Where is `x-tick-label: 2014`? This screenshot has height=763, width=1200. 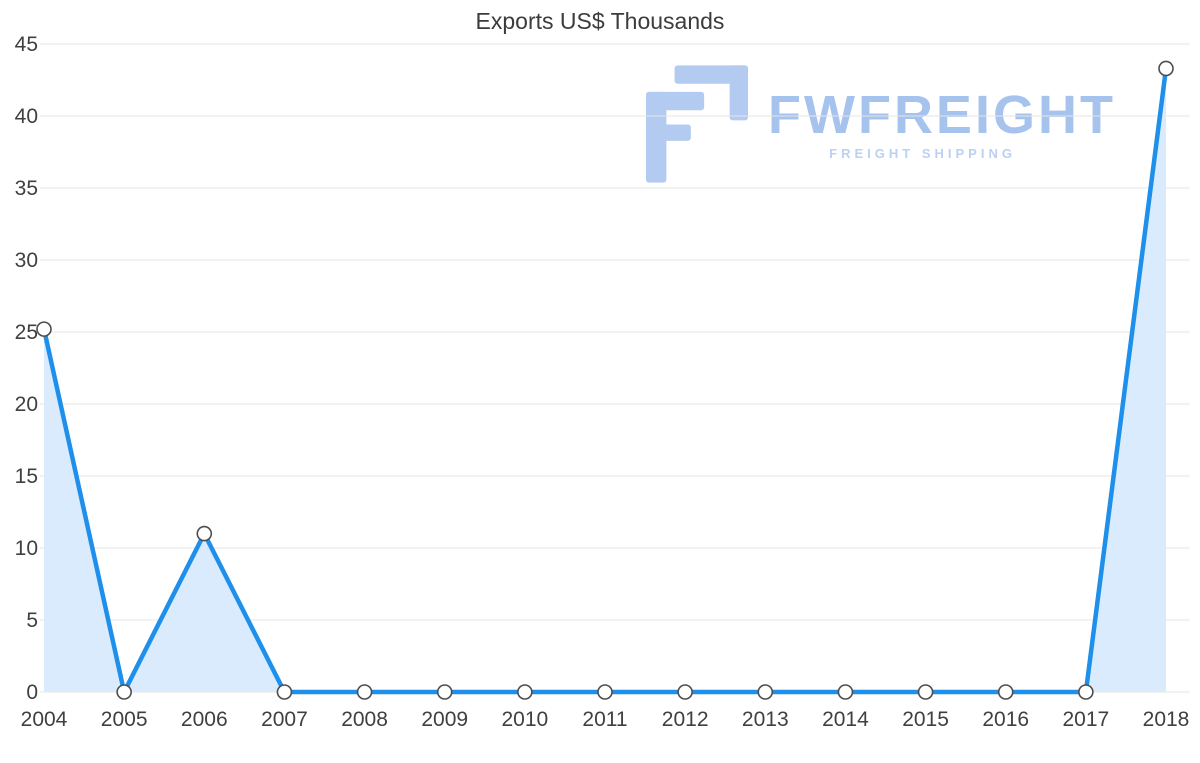
x-tick-label: 2014 is located at coordinates (845, 719).